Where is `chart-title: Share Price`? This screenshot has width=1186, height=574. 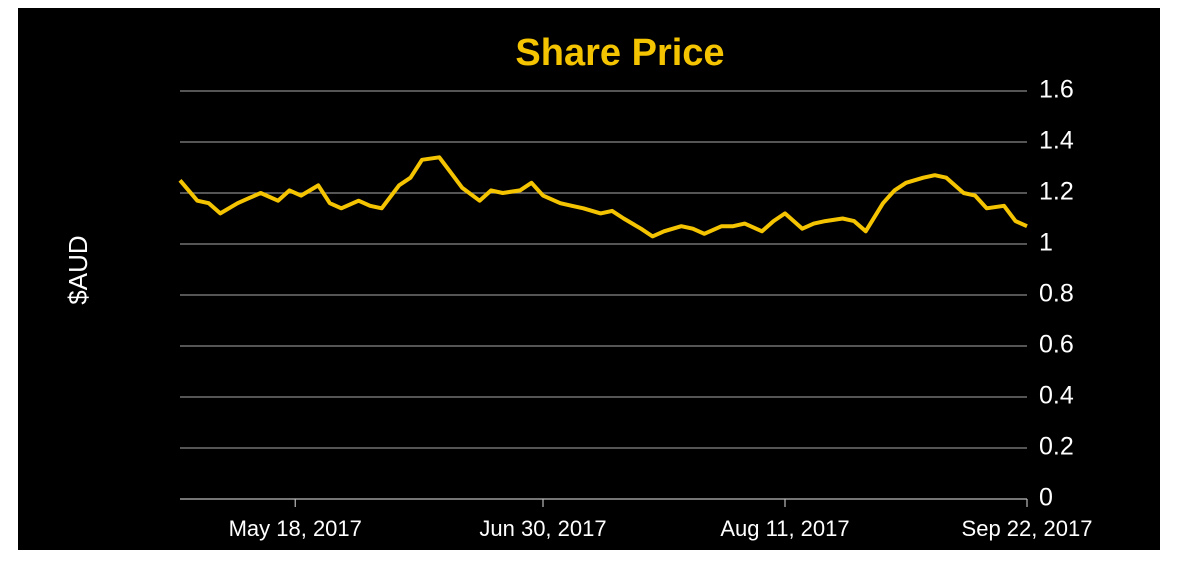
chart-title: Share Price is located at coordinates (619, 53).